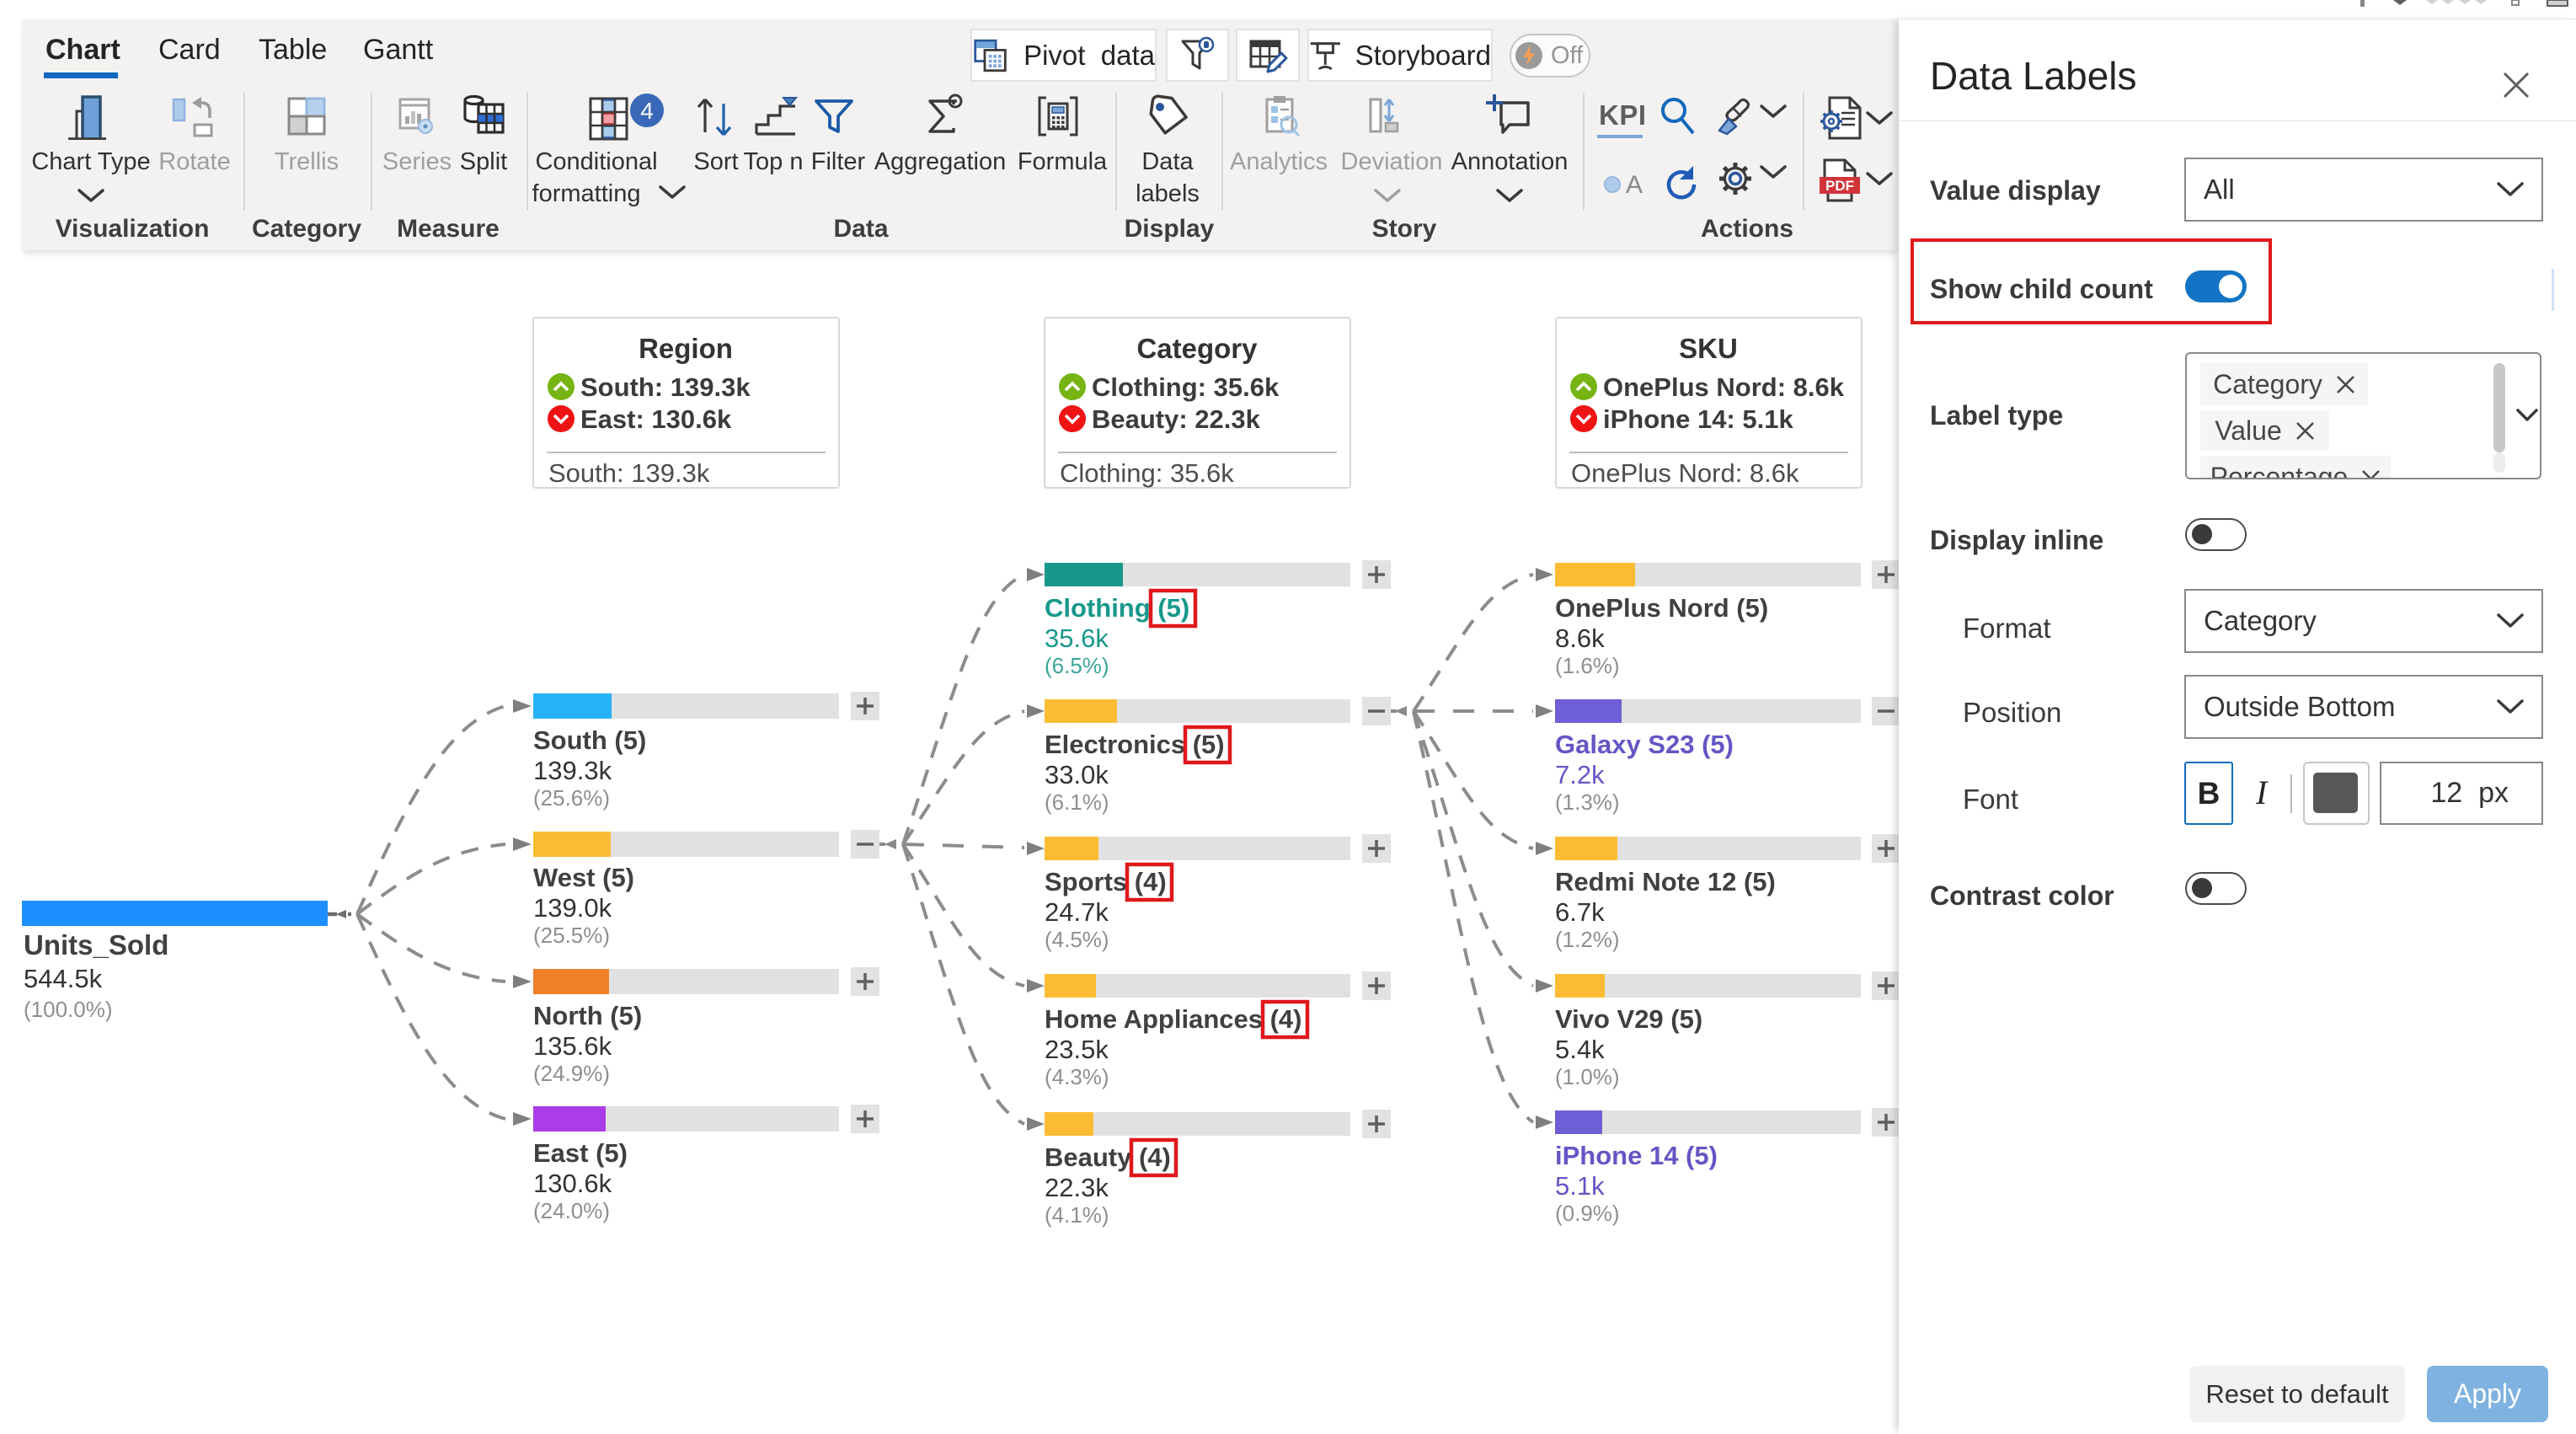 Image resolution: width=2576 pixels, height=1434 pixels. I want to click on svg-text: Clothing (5), so click(1117, 608).